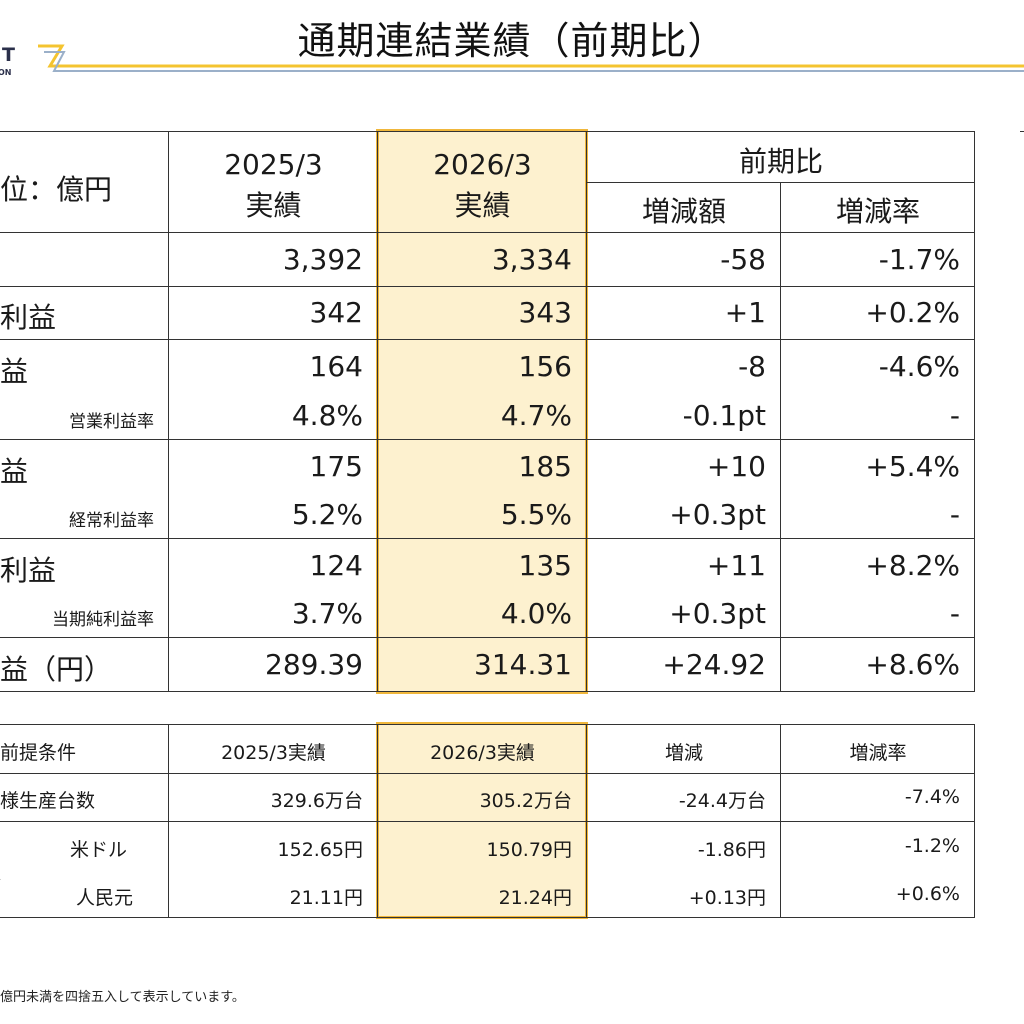 The height and width of the screenshot is (1024, 1024). I want to click on diff-value: -58, so click(743, 259).